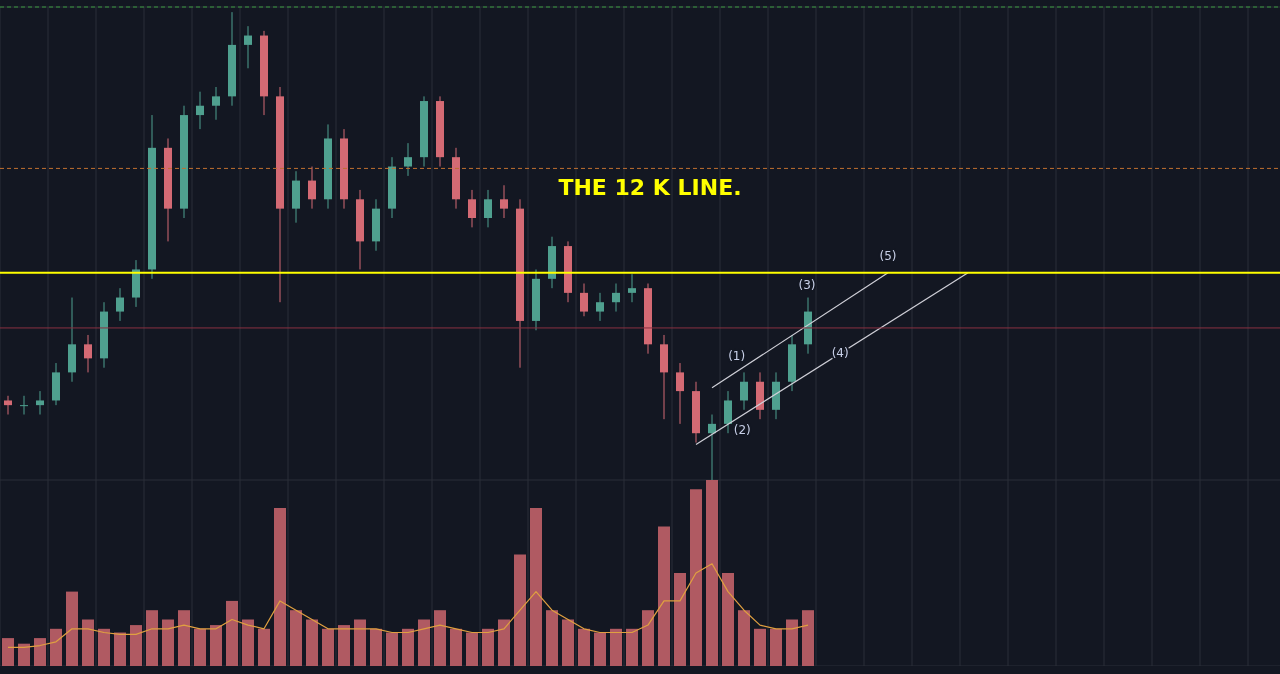 This screenshot has height=674, width=1280. Describe the element at coordinates (888, 256) in the screenshot. I see `annotation: (5)` at that location.